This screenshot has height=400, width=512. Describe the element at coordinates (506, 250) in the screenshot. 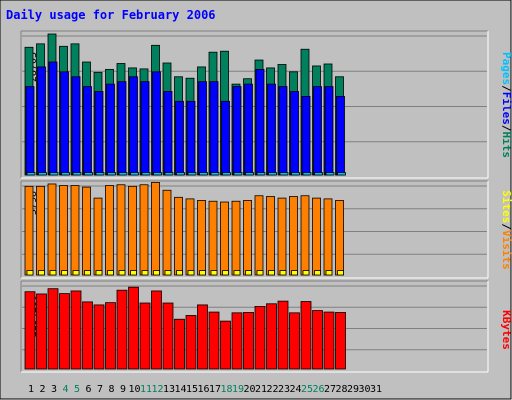

I see `legend-item-visits: Visits` at that location.